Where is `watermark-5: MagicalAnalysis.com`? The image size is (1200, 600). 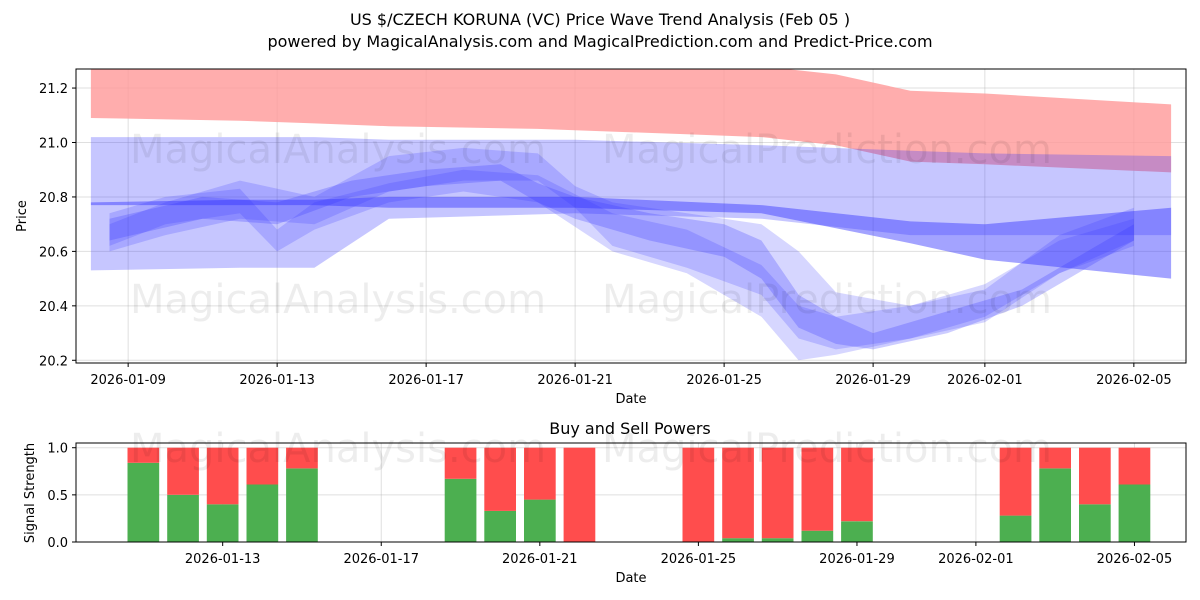 watermark-5: MagicalAnalysis.com is located at coordinates (338, 449).